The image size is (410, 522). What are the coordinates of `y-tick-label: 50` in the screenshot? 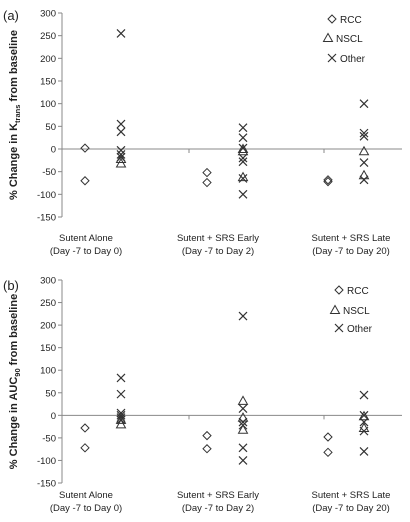 It's located at (50, 127).